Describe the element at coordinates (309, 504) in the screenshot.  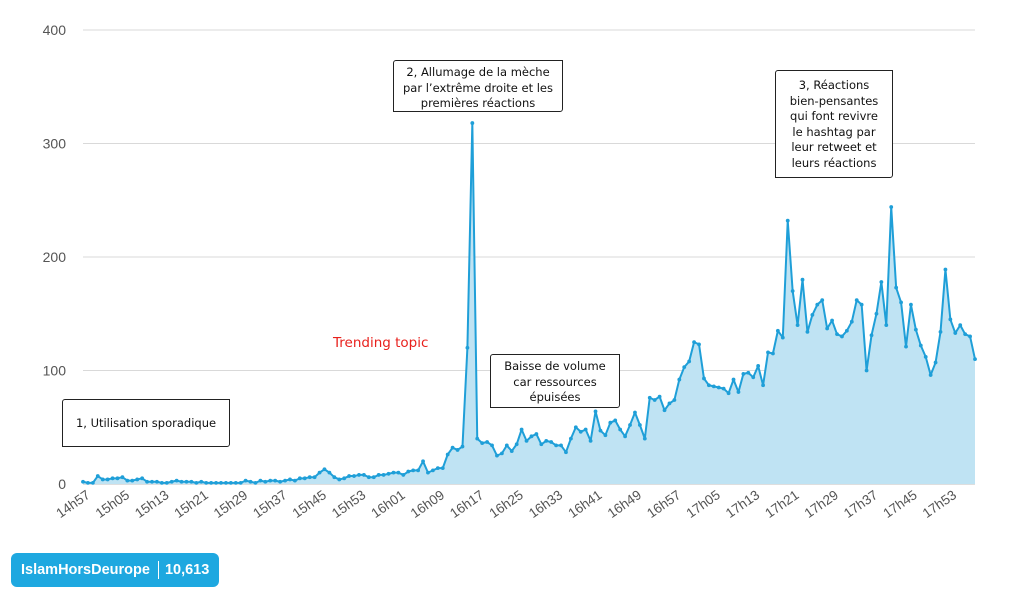
I see `x-tick-label: 15h45` at that location.